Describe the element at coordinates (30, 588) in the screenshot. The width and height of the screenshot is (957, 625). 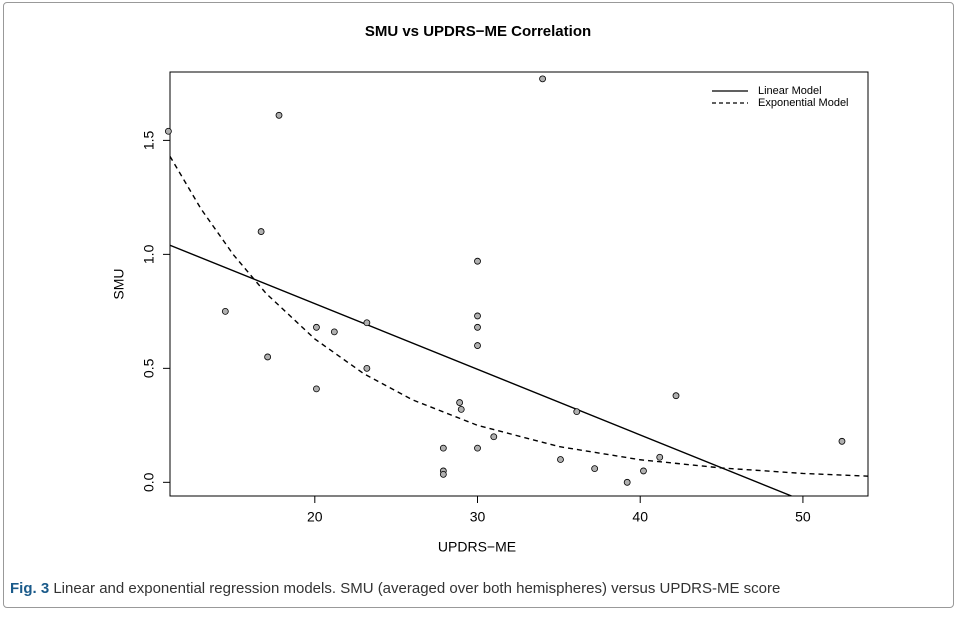
I see `caption-label: Fig. 3` at that location.